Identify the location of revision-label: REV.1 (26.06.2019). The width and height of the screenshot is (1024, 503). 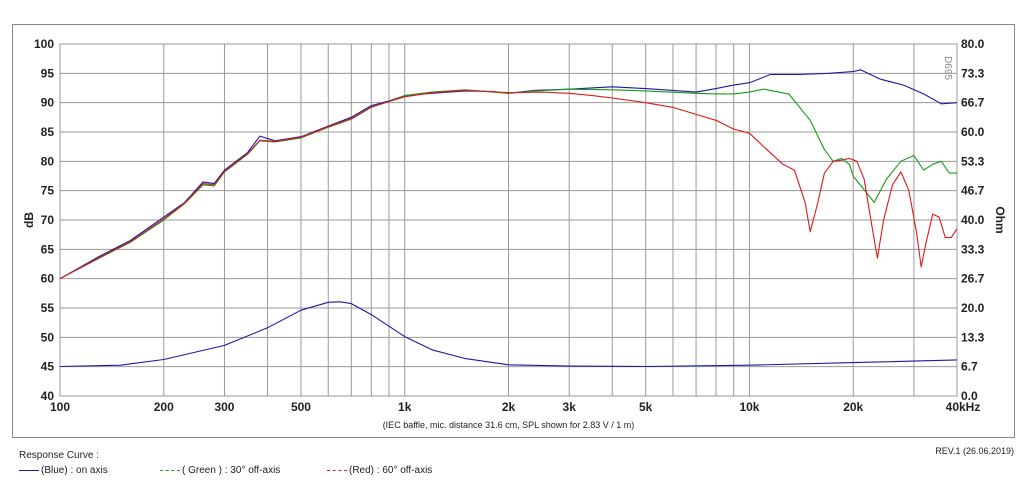
(974, 451).